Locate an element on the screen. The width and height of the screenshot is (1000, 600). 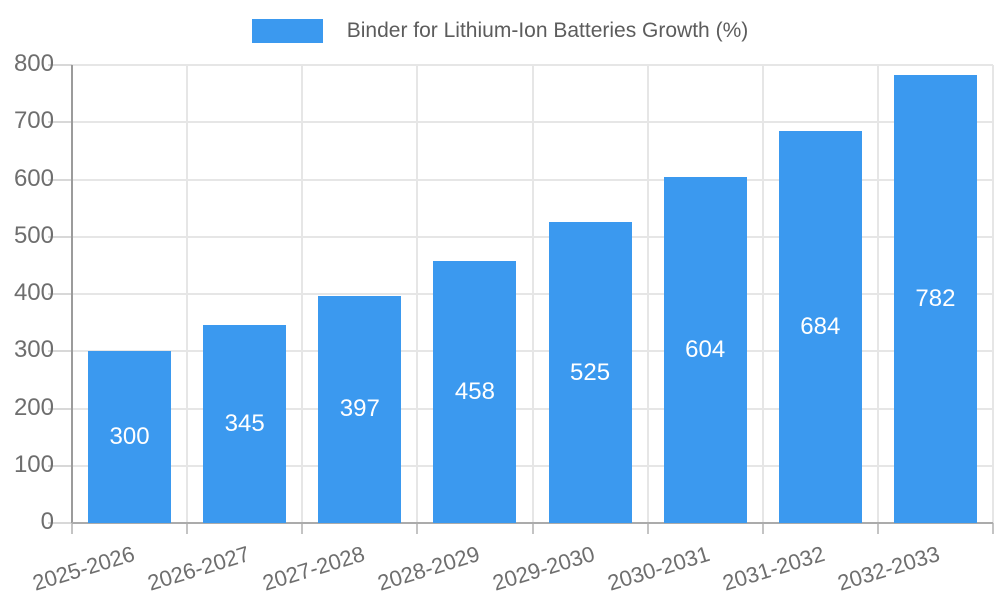
bar-value-label: 684 is located at coordinates (820, 327).